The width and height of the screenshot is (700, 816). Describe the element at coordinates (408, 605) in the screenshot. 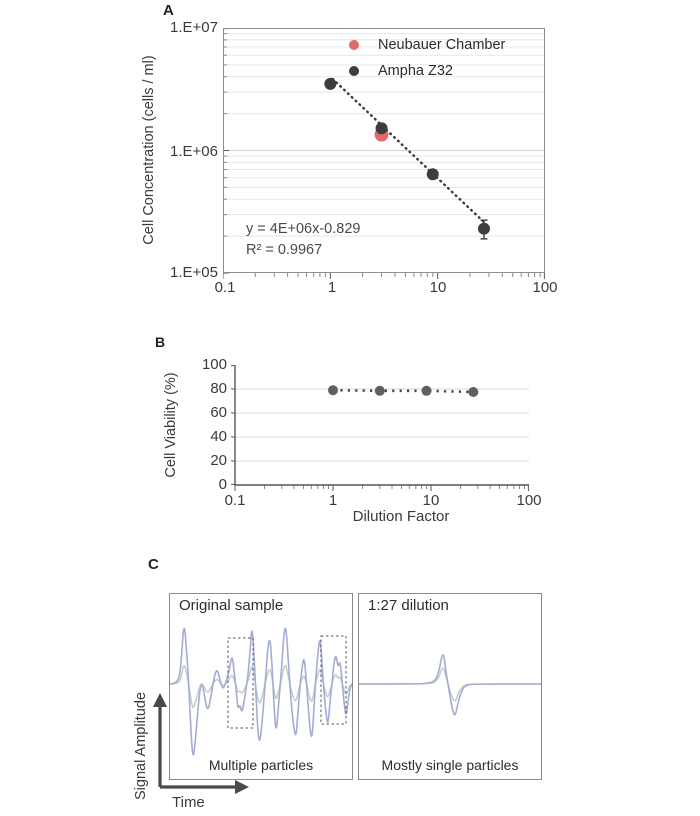

I see `dilution-sample-title: 1:27 dilution` at that location.